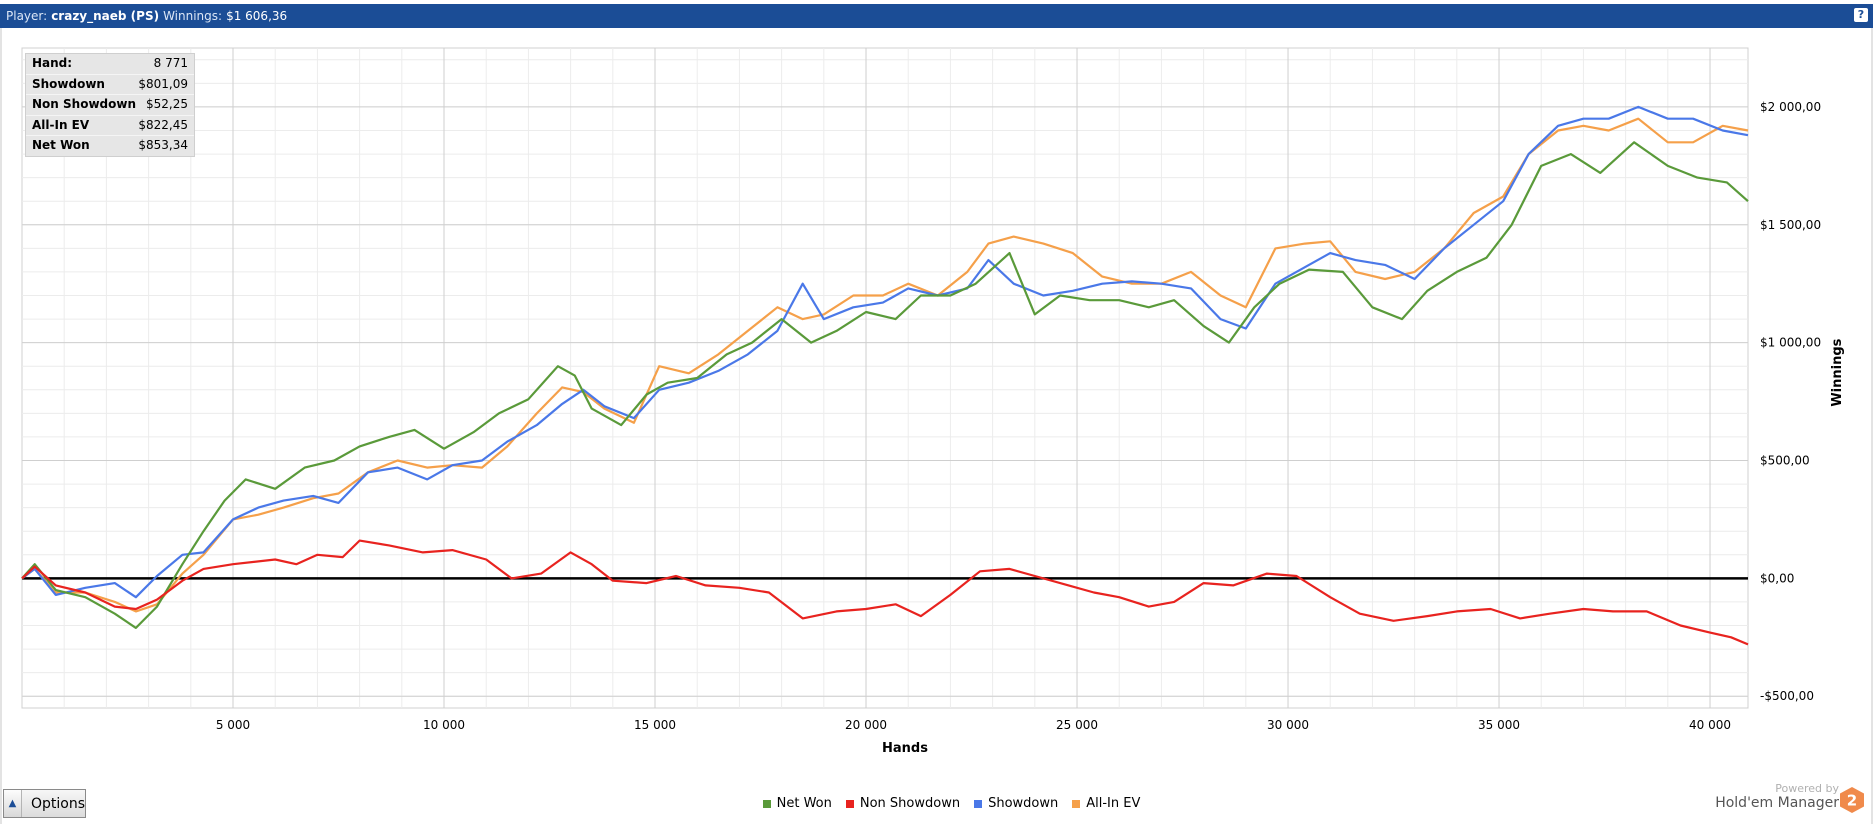  I want to click on legend-label: All-In EV, so click(1113, 803).